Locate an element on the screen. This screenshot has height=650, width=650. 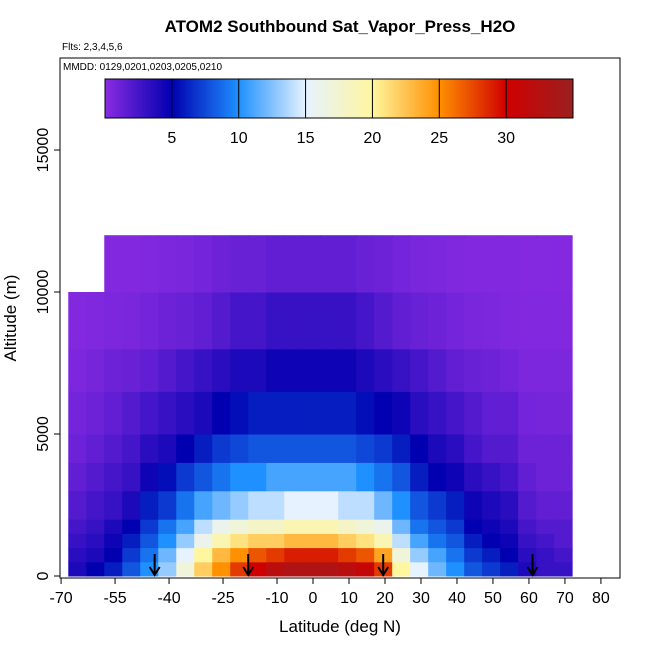
x-tick-label: -10 is located at coordinates (276, 598).